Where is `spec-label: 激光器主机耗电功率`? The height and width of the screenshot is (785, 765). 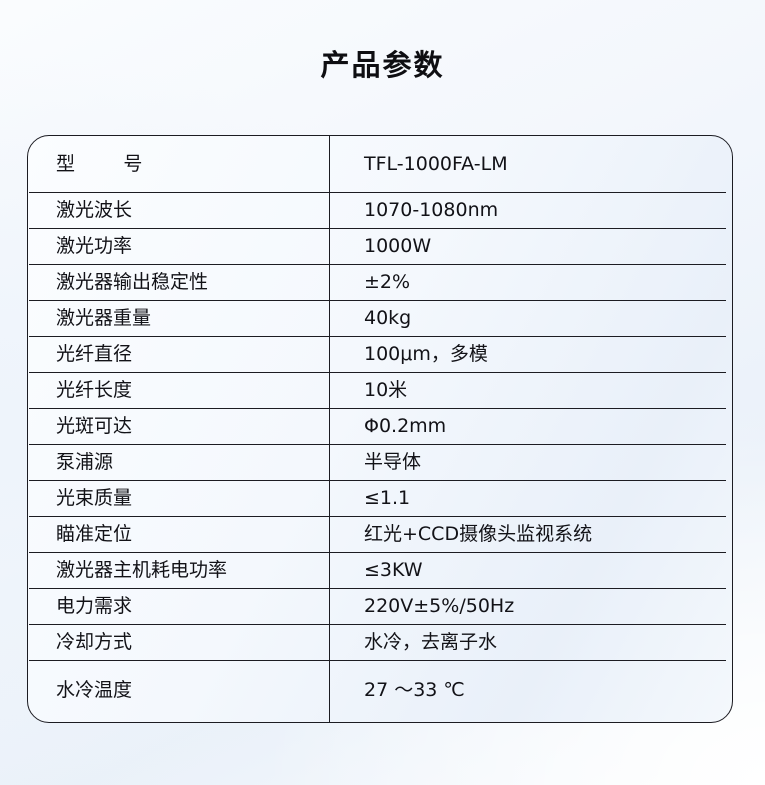 spec-label: 激光器主机耗电功率 is located at coordinates (142, 569).